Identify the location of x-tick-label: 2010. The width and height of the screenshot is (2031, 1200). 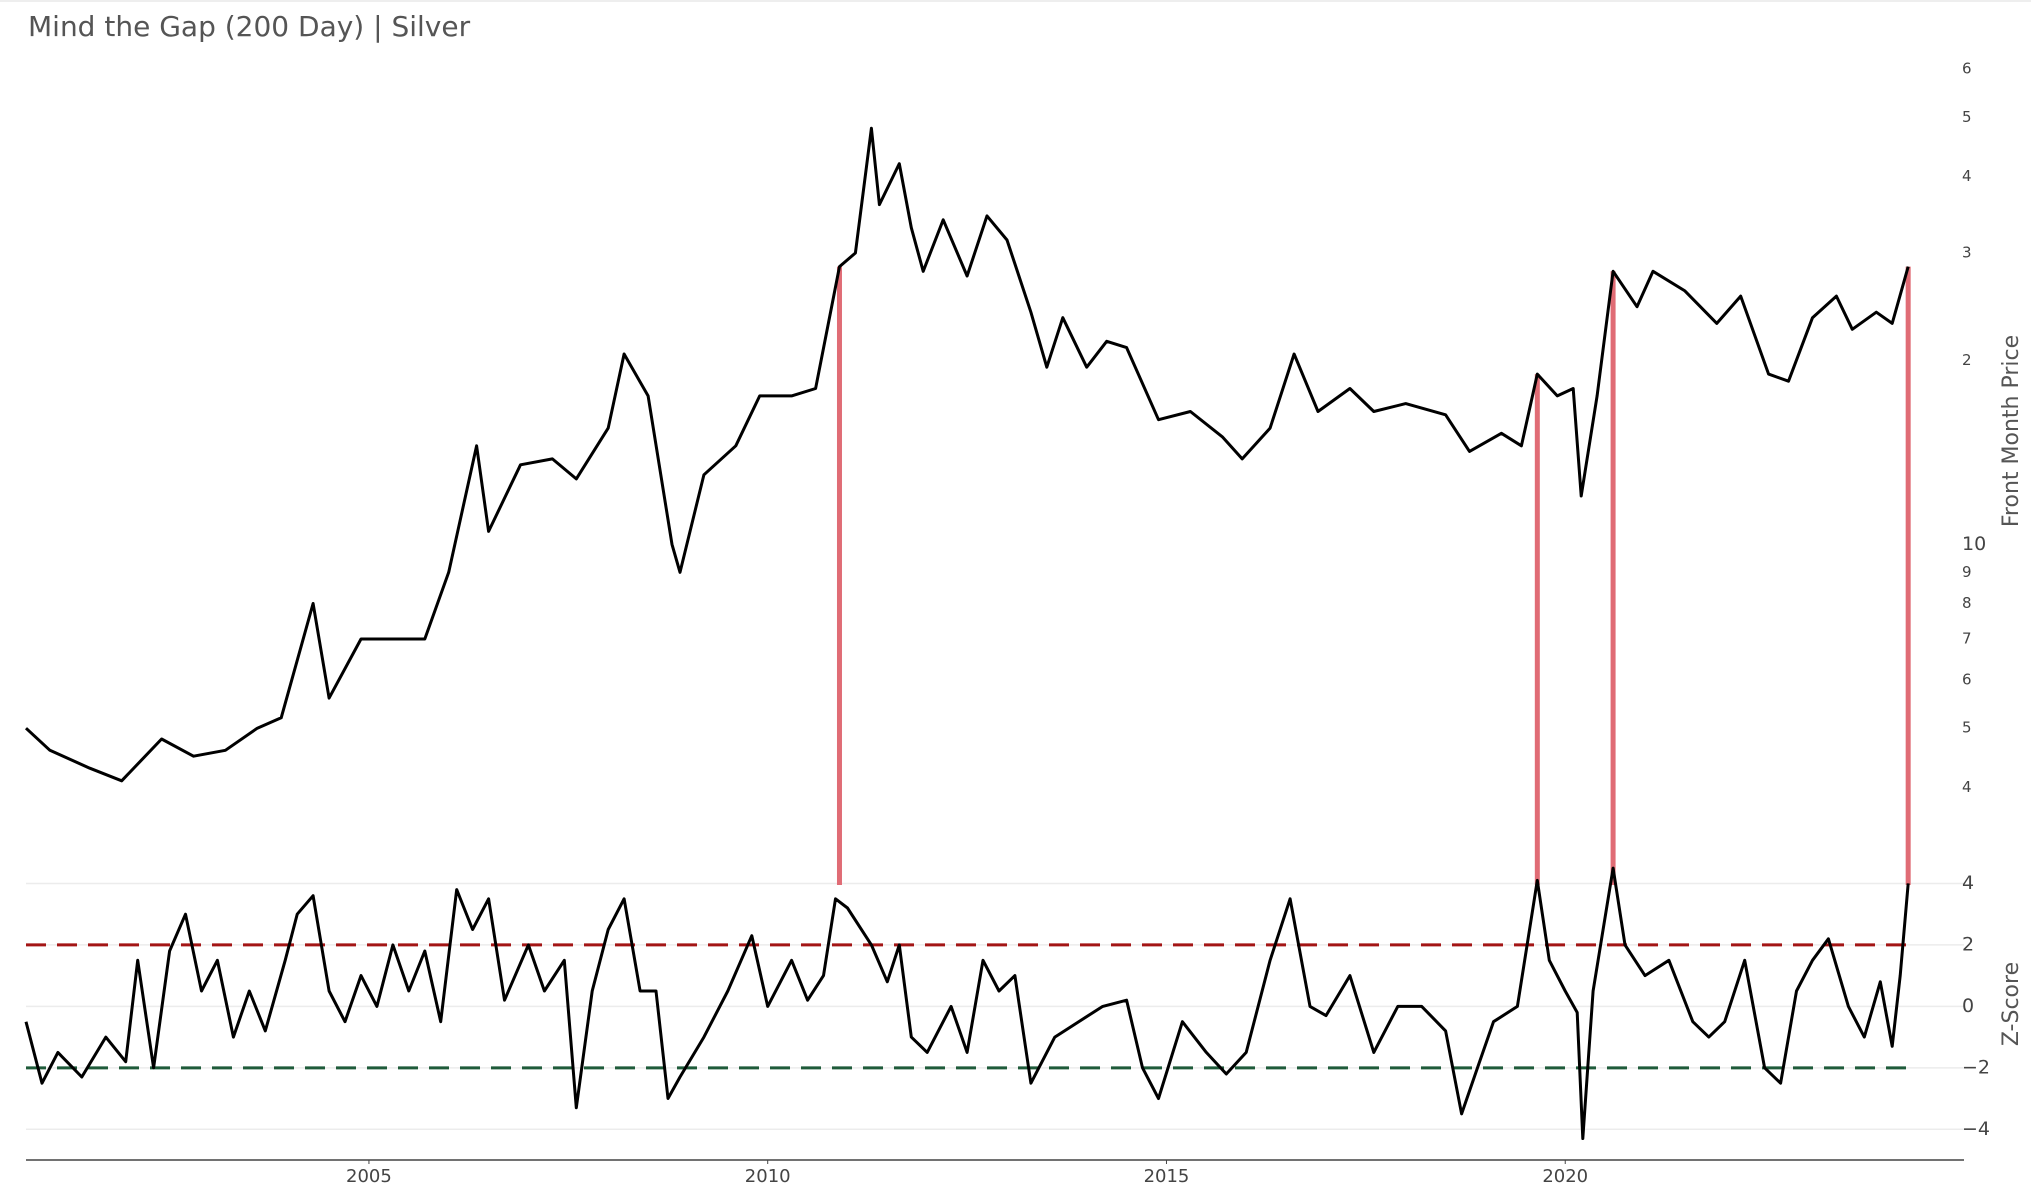
(768, 1176).